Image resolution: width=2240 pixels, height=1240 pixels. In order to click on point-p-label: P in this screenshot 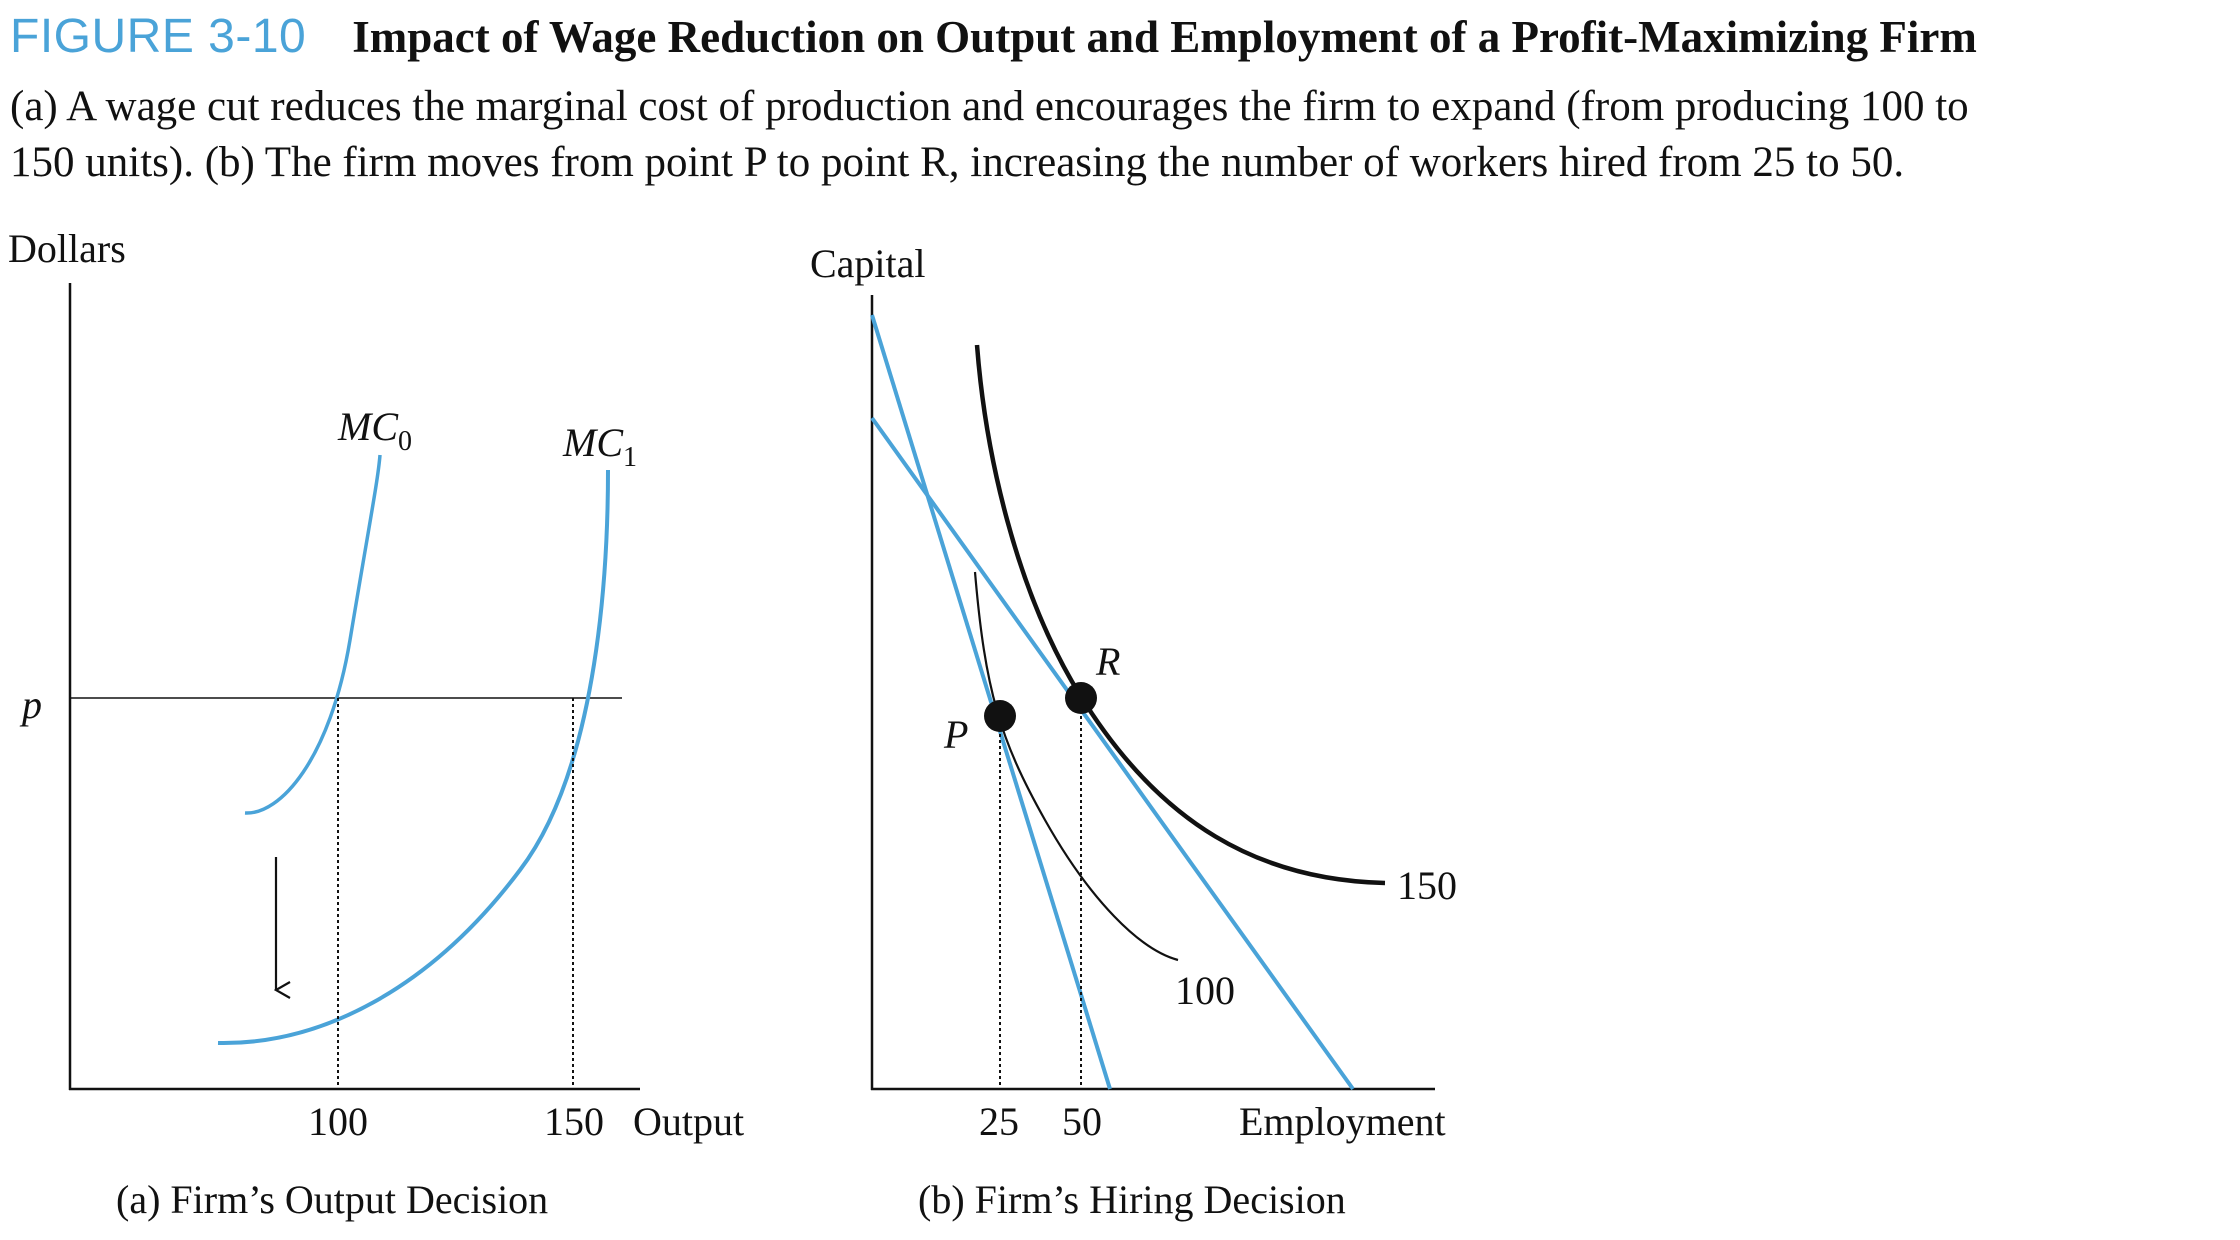, I will do `click(955, 734)`.